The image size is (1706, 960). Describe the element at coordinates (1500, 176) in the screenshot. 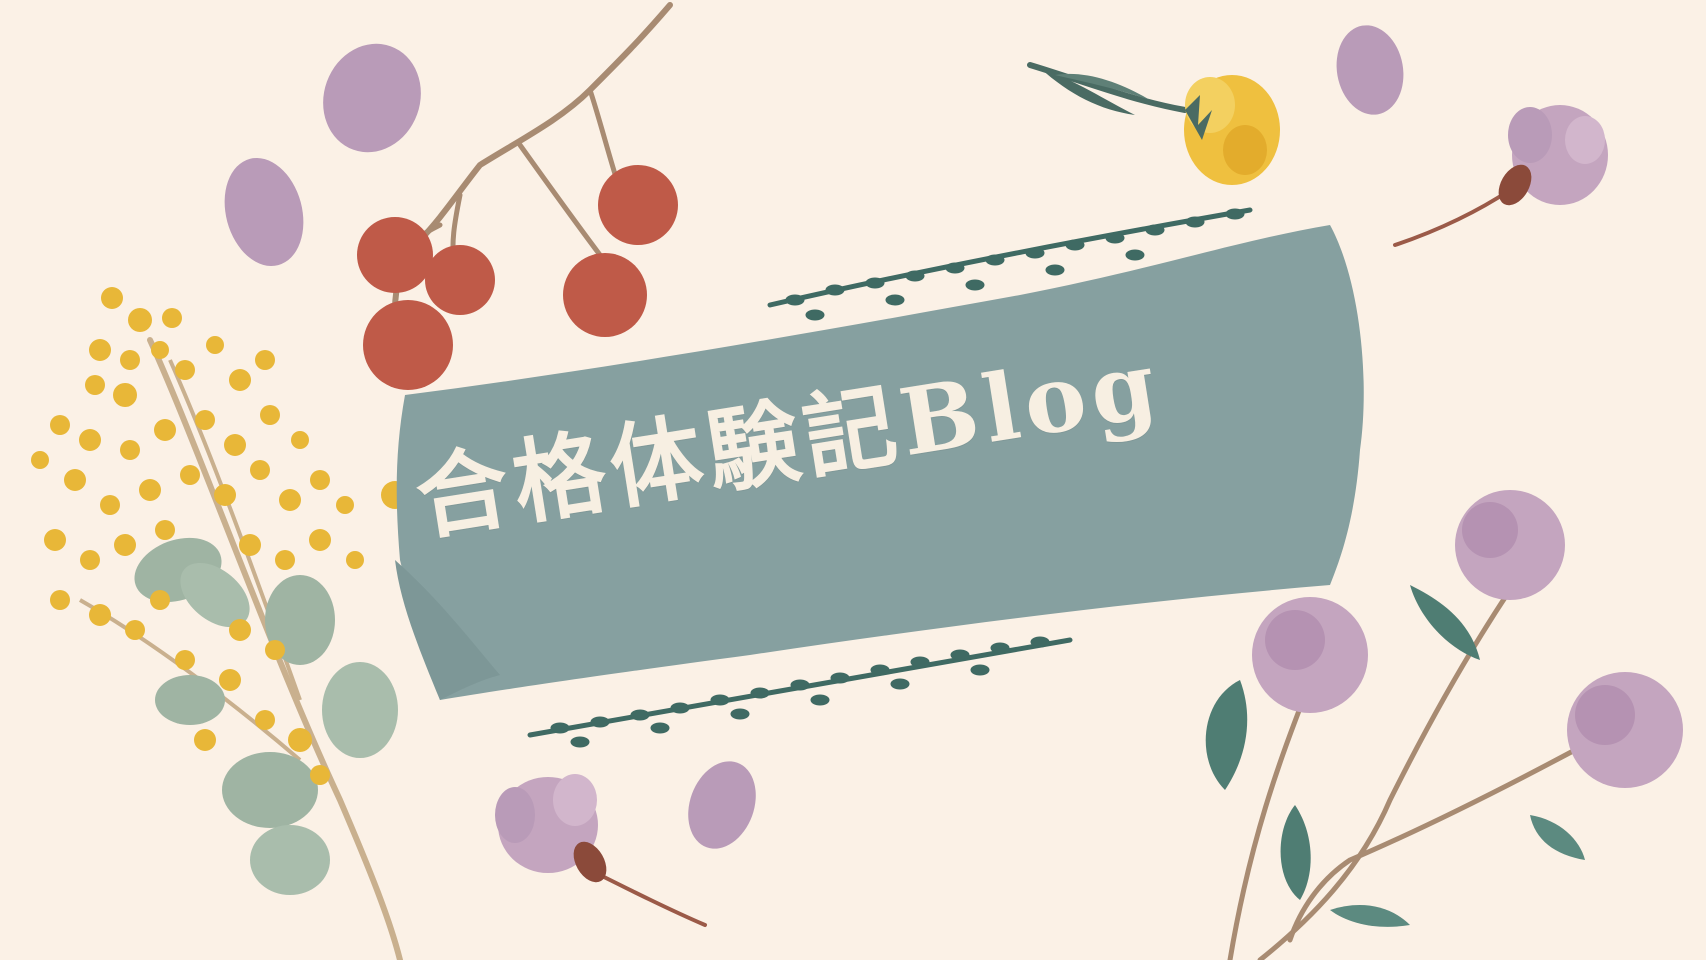

I see `tulip-flower-top-right` at that location.